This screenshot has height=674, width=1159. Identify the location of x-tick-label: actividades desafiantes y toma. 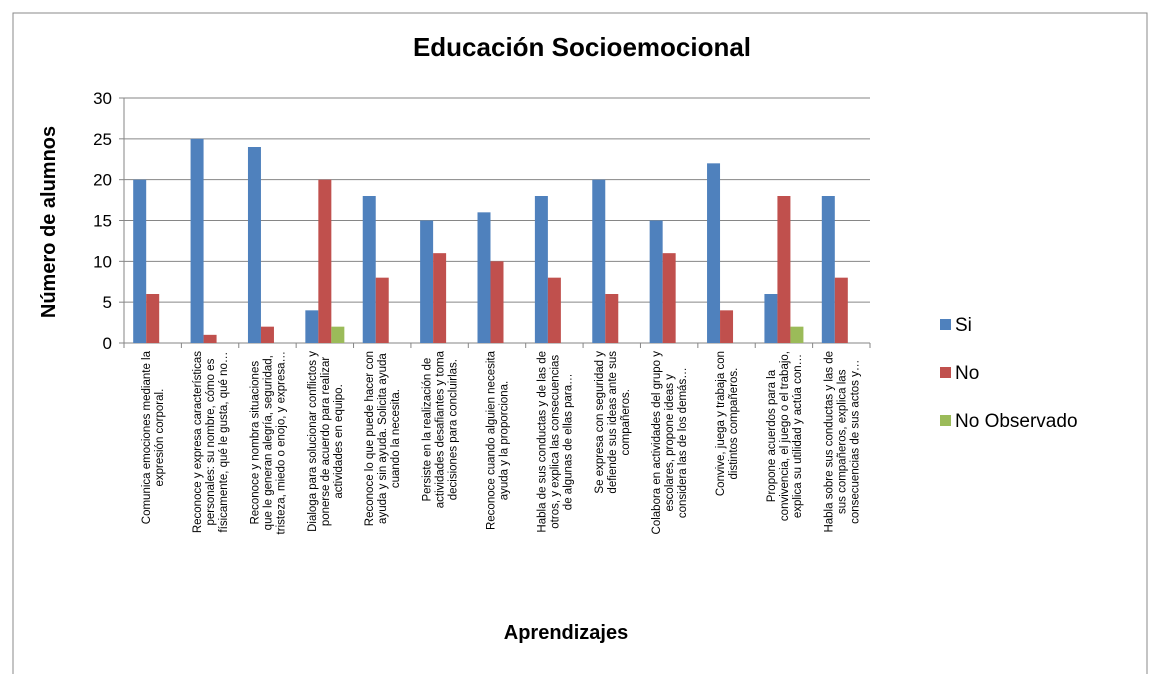
(441, 429).